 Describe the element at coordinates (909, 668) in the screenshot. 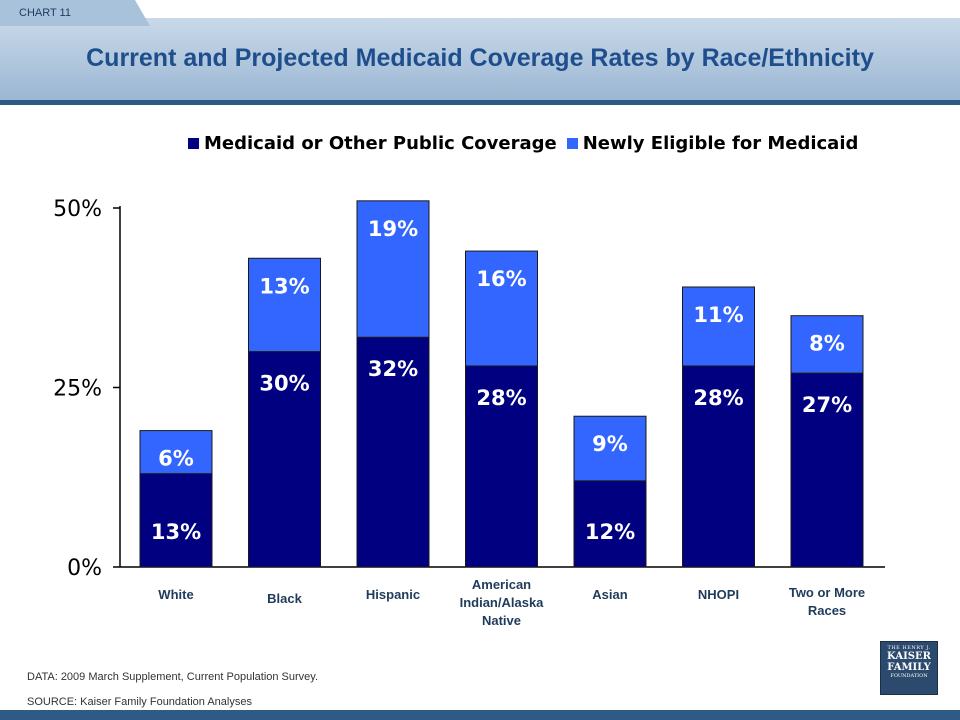

I see `kaiser-logo: THE HENRY J. KAISER FAMILY FOUNDATION` at that location.